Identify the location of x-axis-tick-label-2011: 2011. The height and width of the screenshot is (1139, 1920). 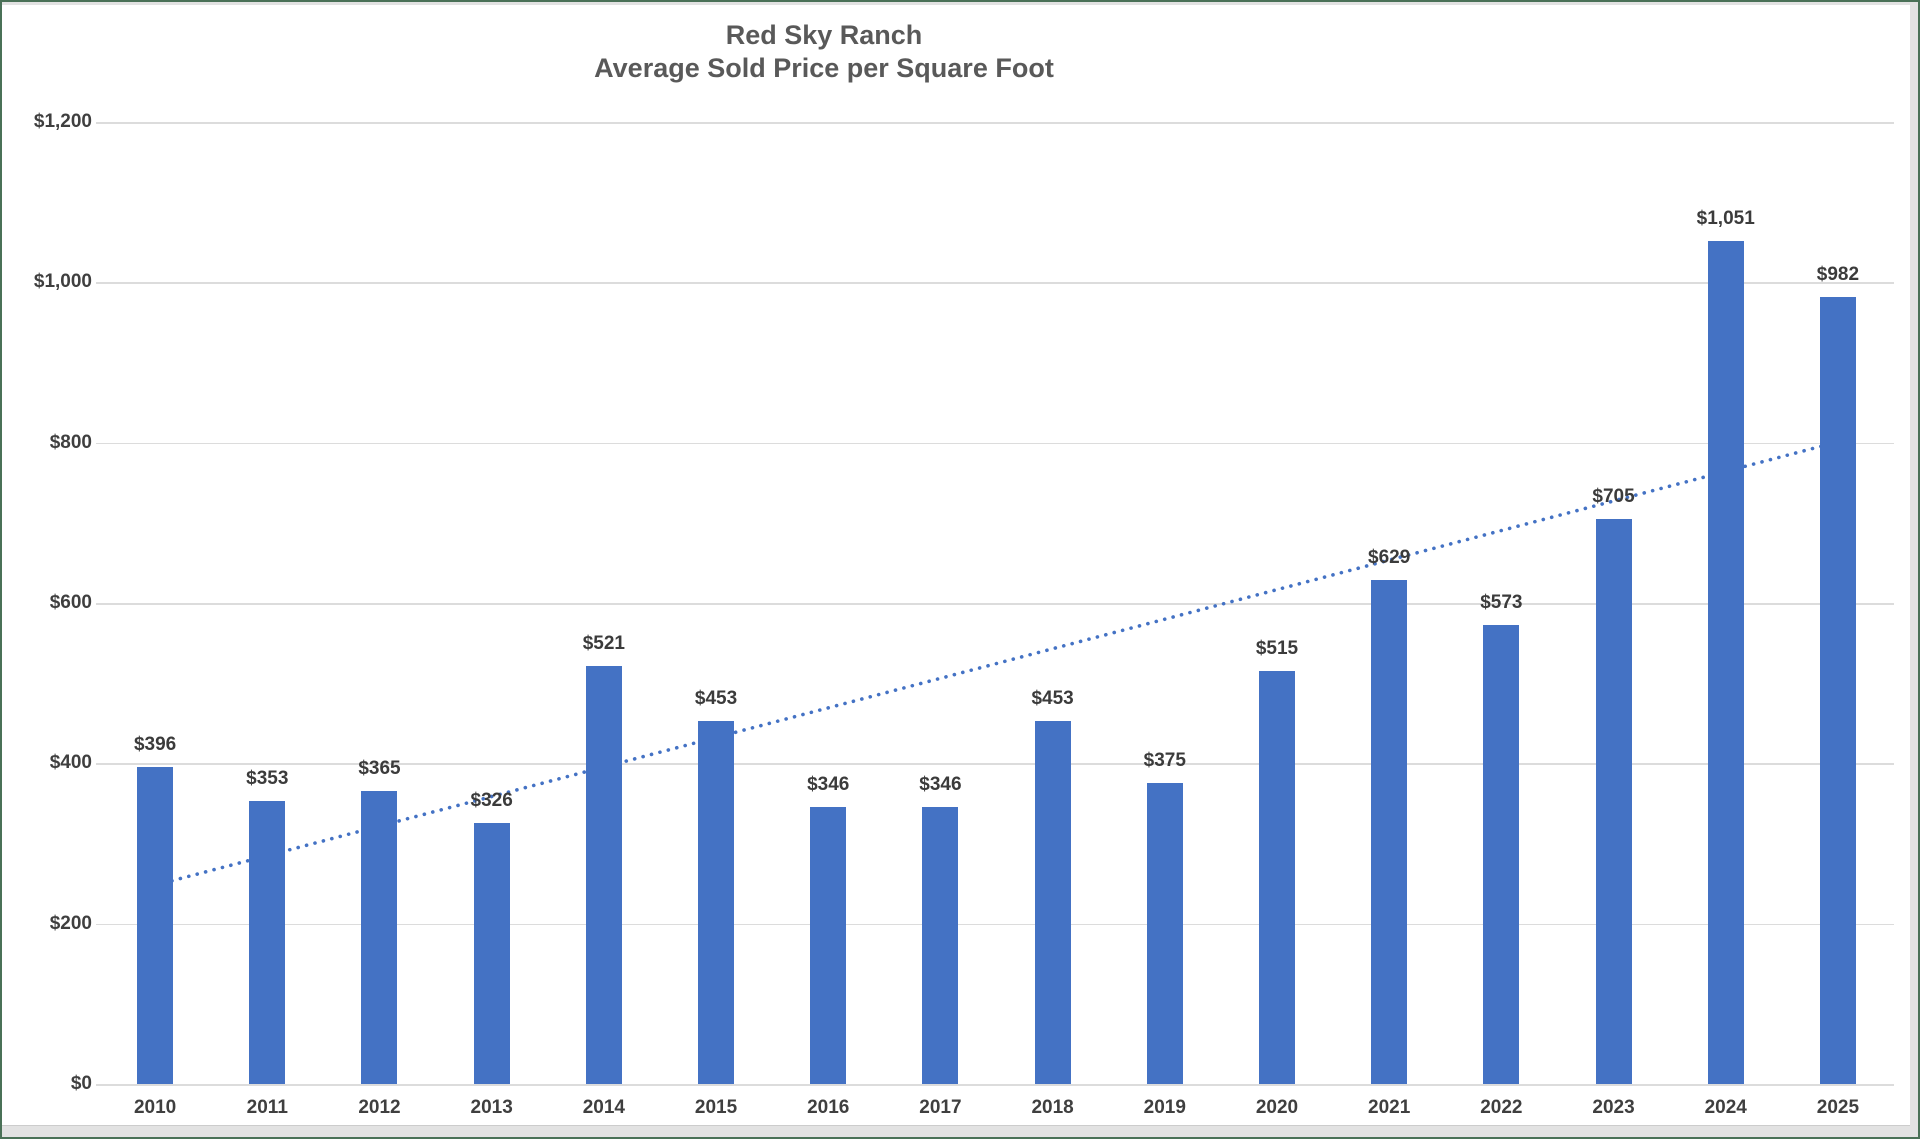
(267, 1107).